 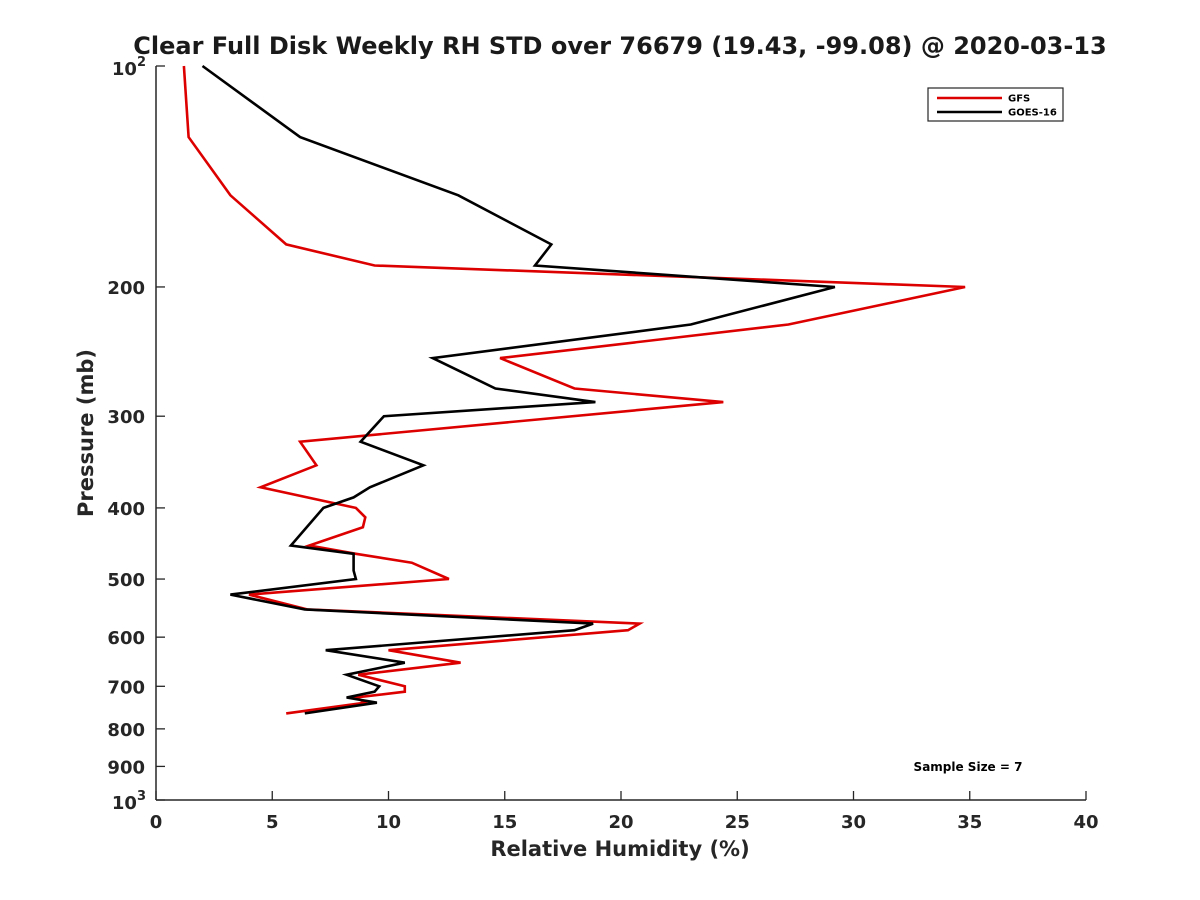 I want to click on x-tick-label: 30, so click(x=853, y=822).